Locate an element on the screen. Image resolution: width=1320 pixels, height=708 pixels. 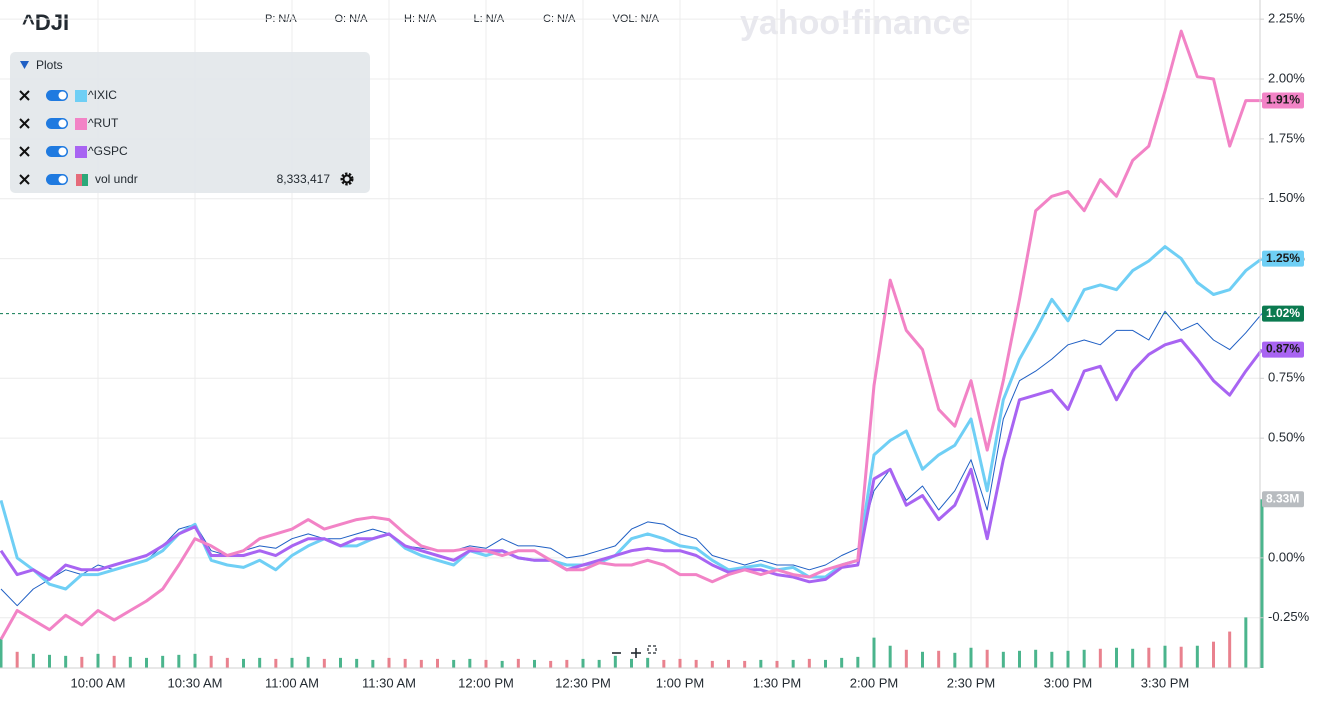
legend: ^IXIC ^RUT ^GSPC vol undr 8,333,417 is located at coordinates (186, 137).